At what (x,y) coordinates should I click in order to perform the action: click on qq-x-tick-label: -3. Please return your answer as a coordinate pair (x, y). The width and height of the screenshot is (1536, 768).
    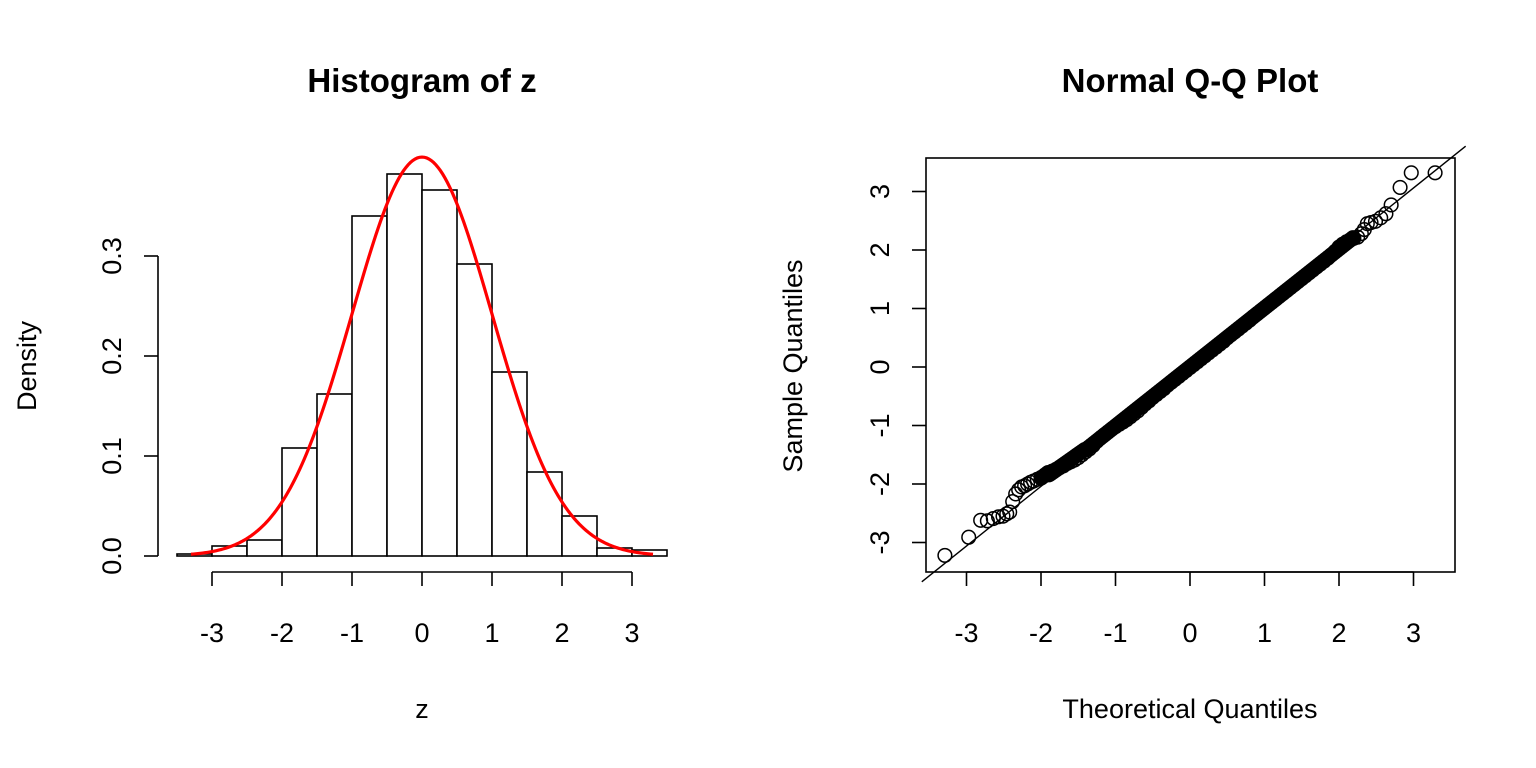
    Looking at the image, I should click on (966, 633).